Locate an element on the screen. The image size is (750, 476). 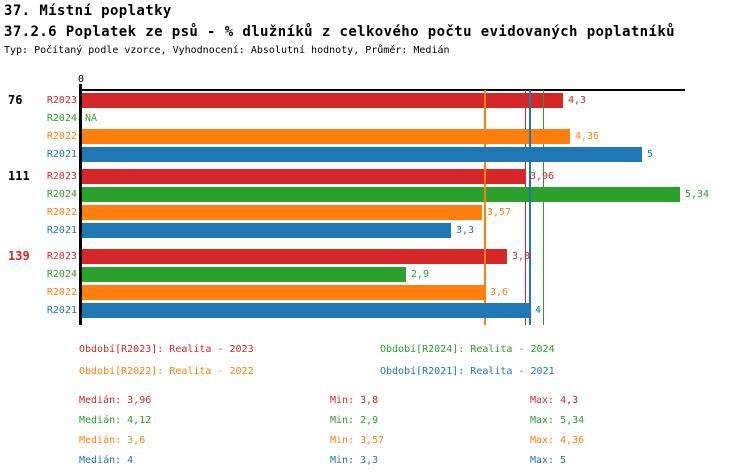
page-title: 37. Místní poplatky is located at coordinates (88, 11).